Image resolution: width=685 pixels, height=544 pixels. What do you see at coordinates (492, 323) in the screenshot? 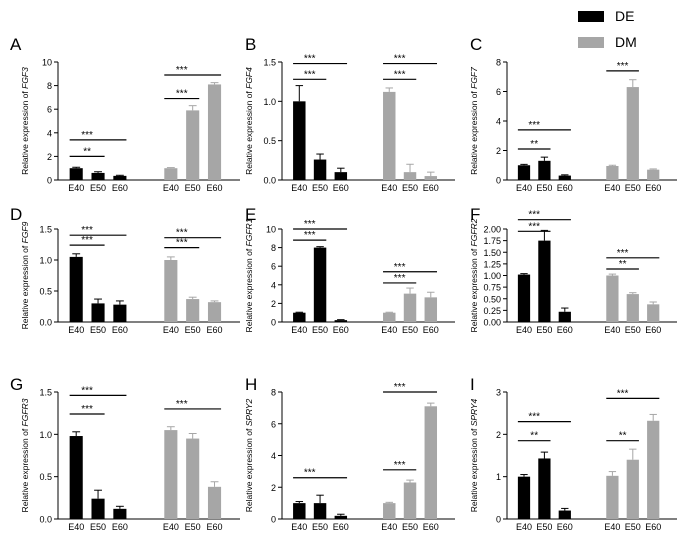
I see `y-tick-label: 0.00` at bounding box center [492, 323].